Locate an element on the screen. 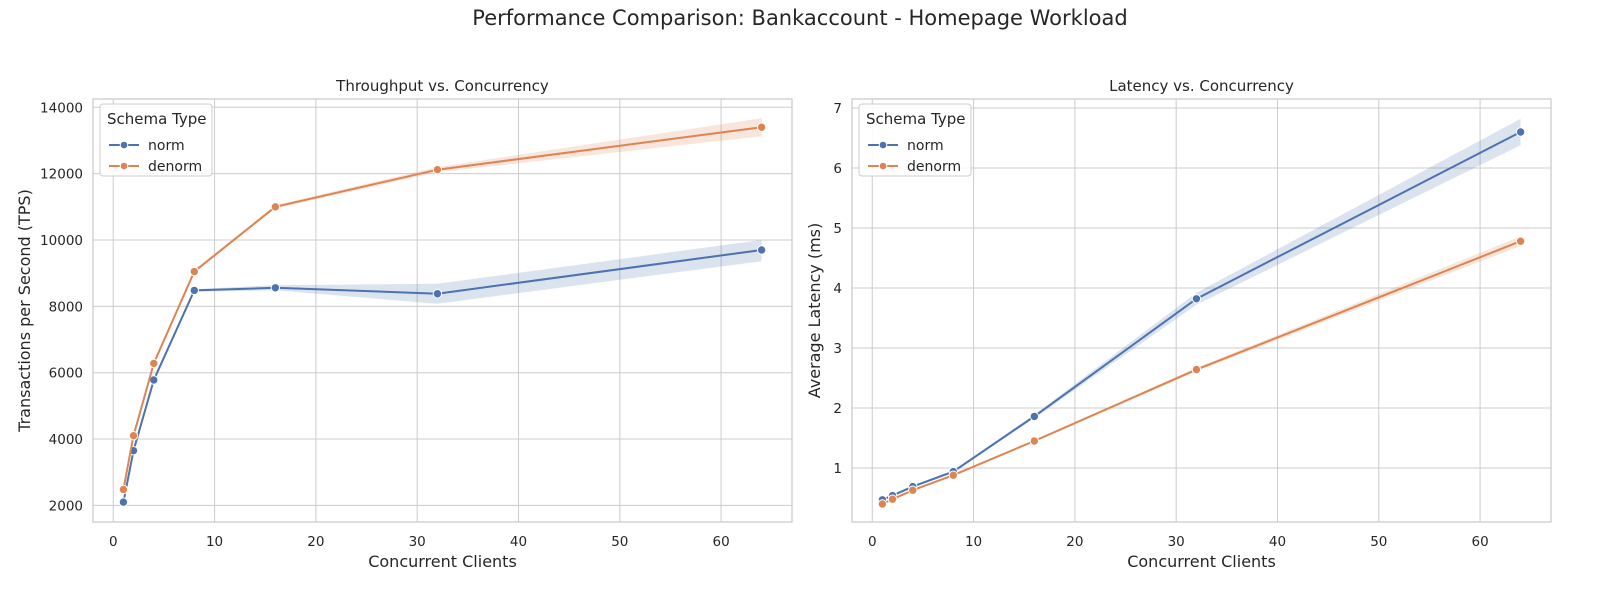 This screenshot has width=1600, height=600. y-tick-label: 6 is located at coordinates (837, 169).